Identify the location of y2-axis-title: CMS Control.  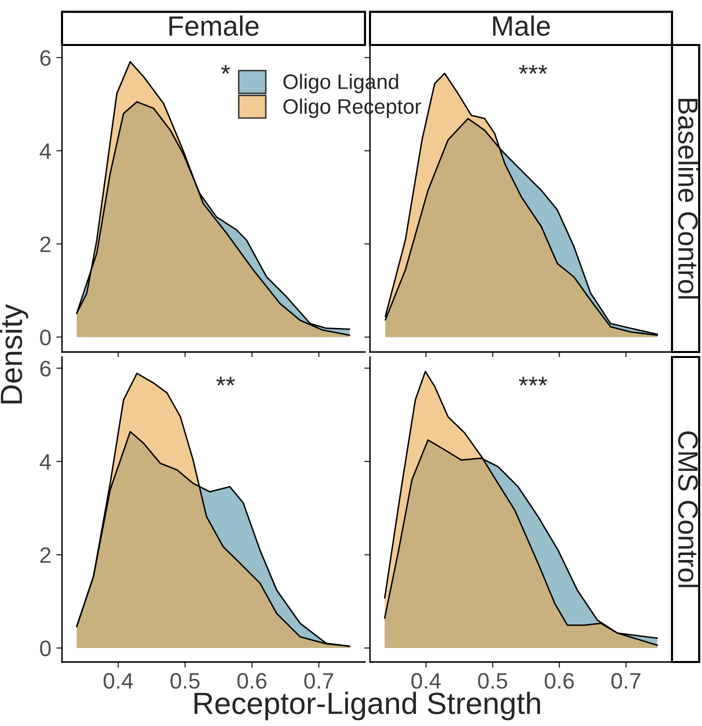
(688, 509).